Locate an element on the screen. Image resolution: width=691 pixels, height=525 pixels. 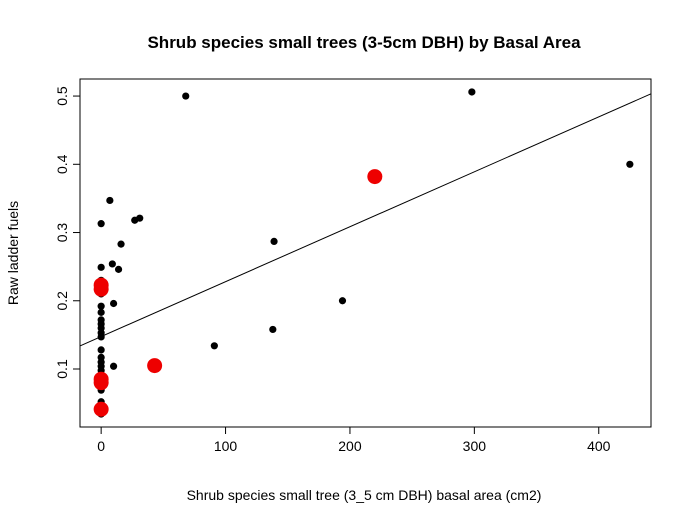
y-tick-label: 0.4 is located at coordinates (62, 164).